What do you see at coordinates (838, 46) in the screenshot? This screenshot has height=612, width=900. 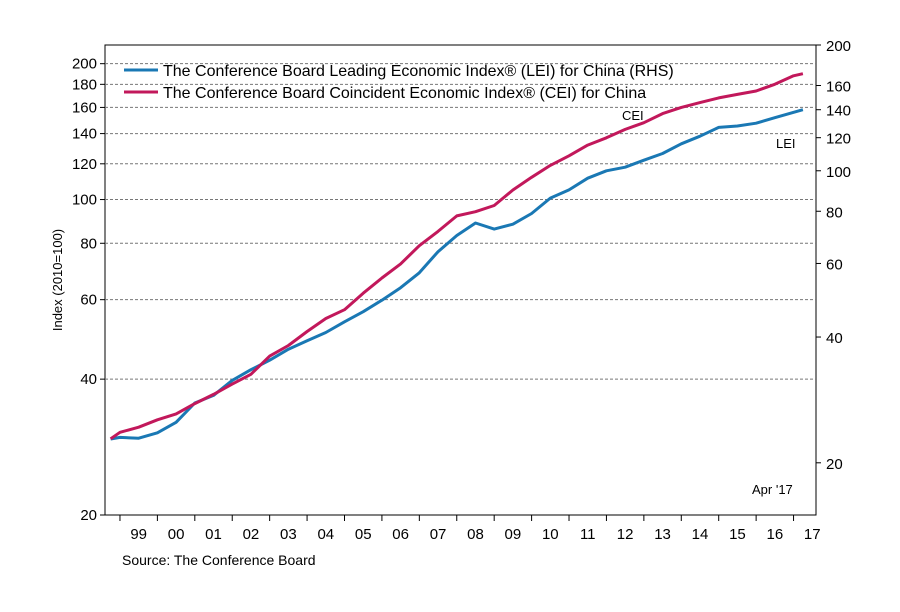 I see `right-tick-label: 200` at bounding box center [838, 46].